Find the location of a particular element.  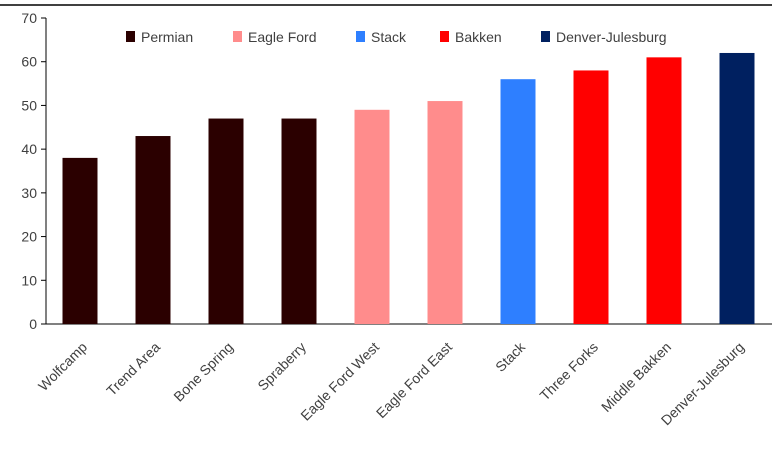

bar-denver-julesburg is located at coordinates (737, 188).